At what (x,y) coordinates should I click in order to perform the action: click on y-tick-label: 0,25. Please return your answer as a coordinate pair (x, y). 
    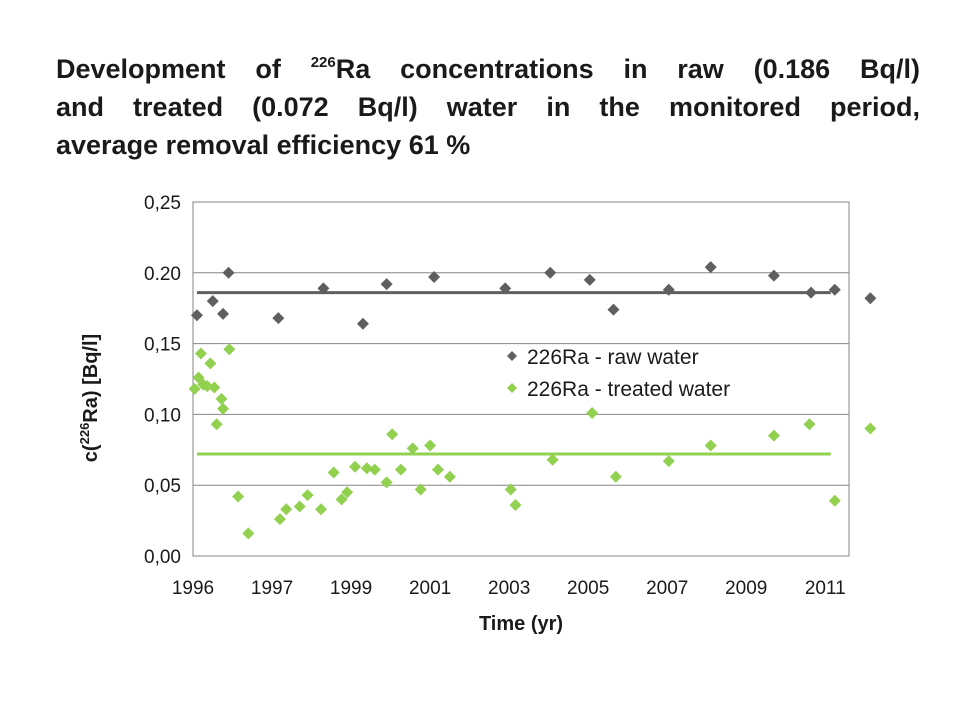
    Looking at the image, I should click on (162, 203).